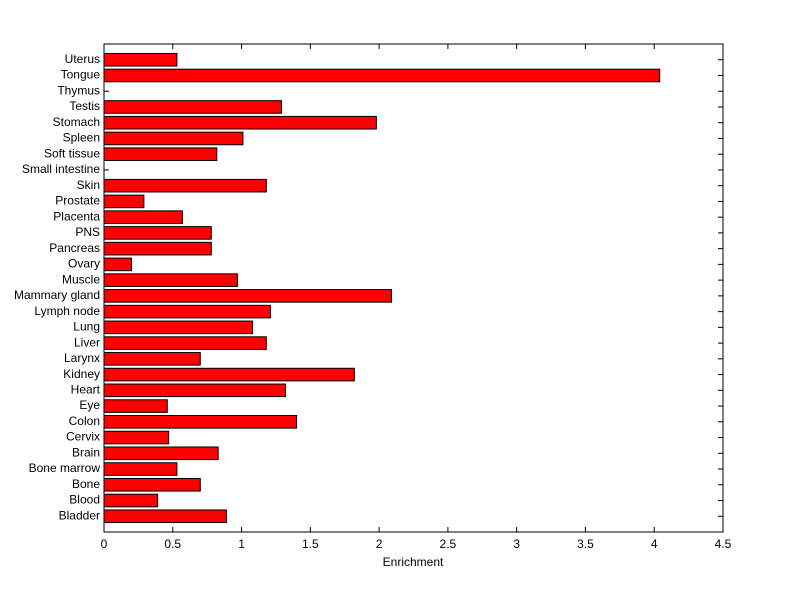 This screenshot has width=800, height=599. What do you see at coordinates (57, 295) in the screenshot?
I see `y-tick-label: Mammary gland` at bounding box center [57, 295].